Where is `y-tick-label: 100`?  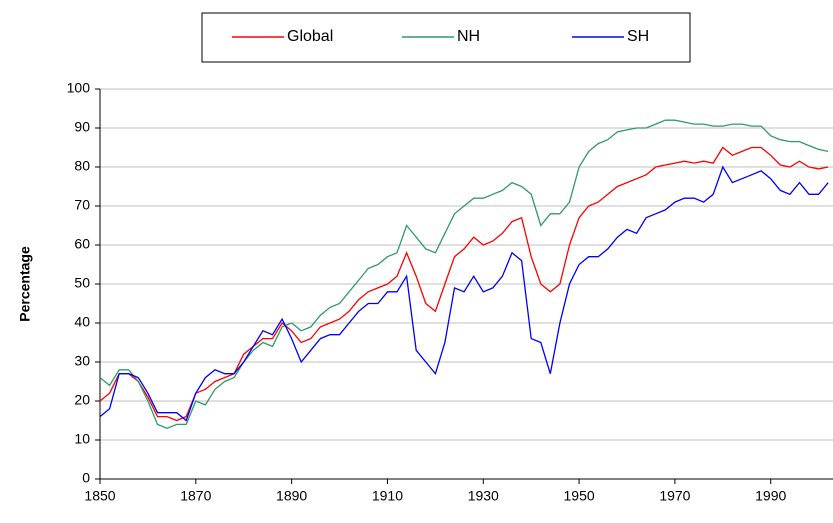 y-tick-label: 100 is located at coordinates (79, 88).